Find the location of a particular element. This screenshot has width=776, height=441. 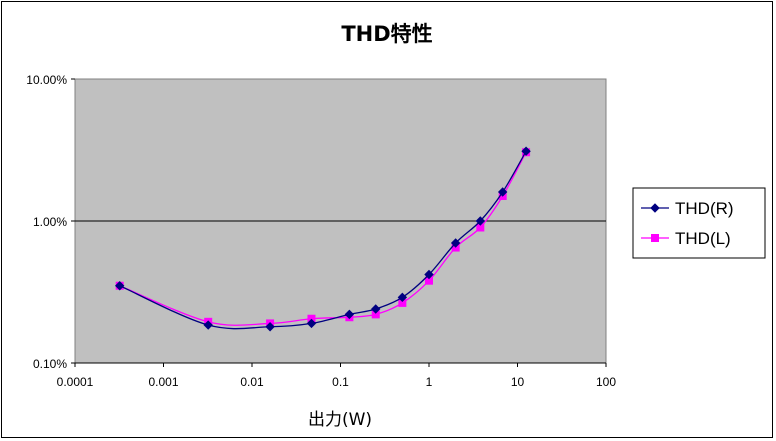

legend-item: THD(L) is located at coordinates (686, 238).